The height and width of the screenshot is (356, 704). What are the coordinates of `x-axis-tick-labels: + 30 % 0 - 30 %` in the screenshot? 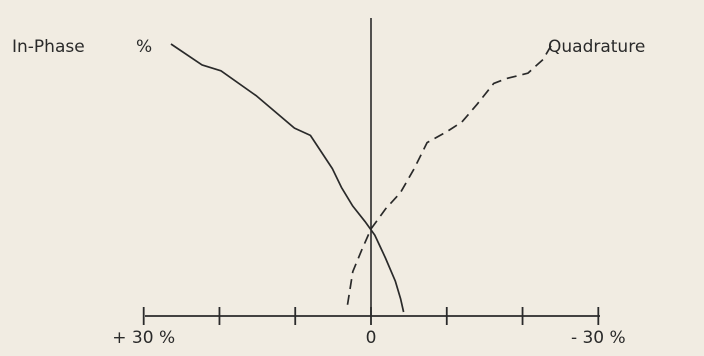 It's located at (368, 338).